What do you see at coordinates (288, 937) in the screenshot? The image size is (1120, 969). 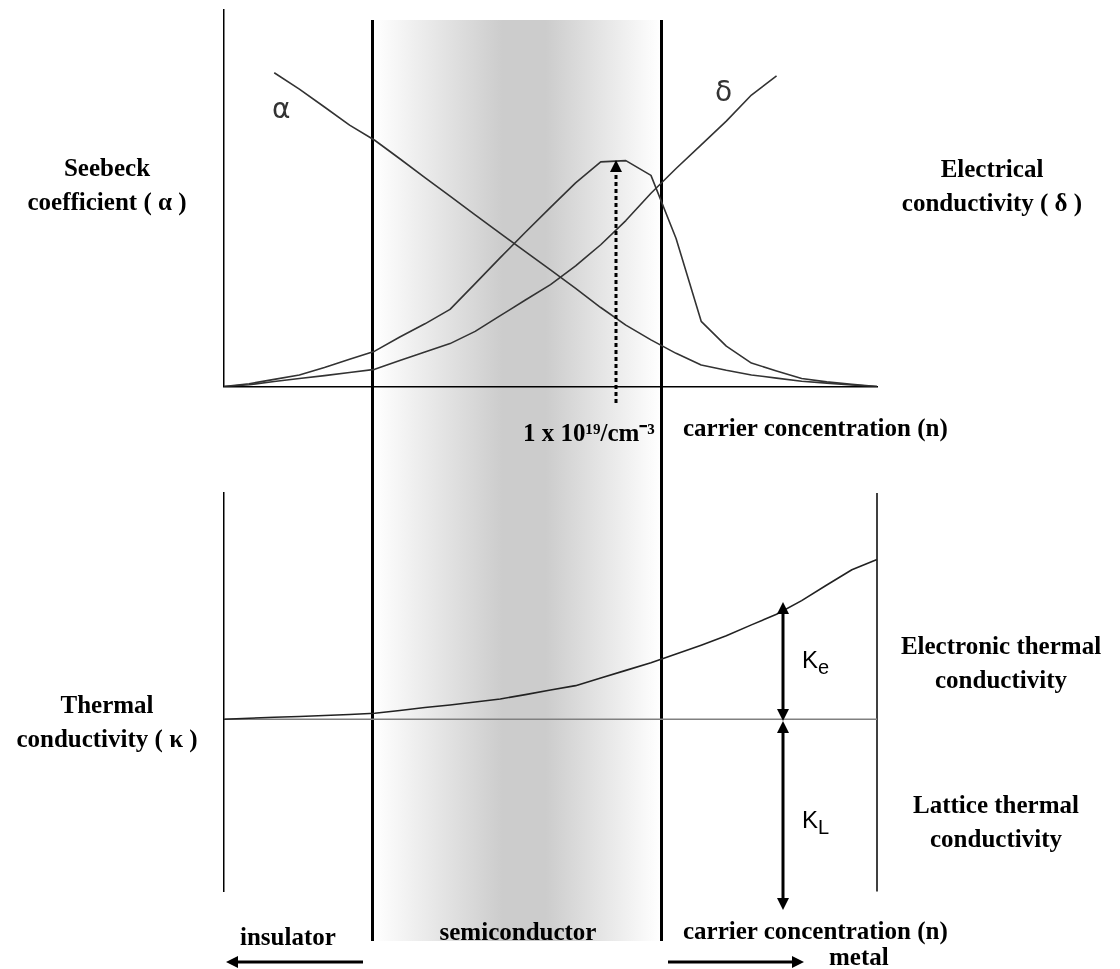 I see `text: insulator` at bounding box center [288, 937].